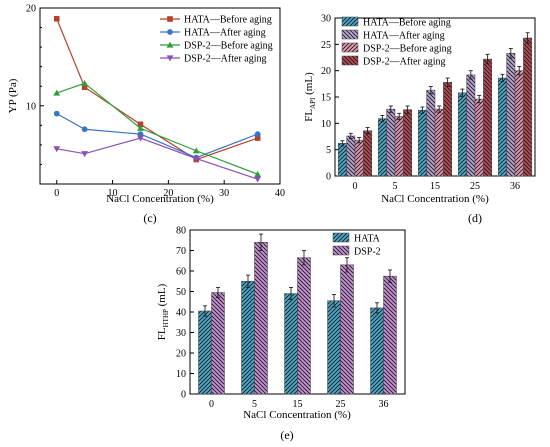 The image size is (550, 447). What do you see at coordinates (228, 46) in the screenshot?
I see `chart-c-legend-label-2: DSP-2—Before aging` at bounding box center [228, 46].